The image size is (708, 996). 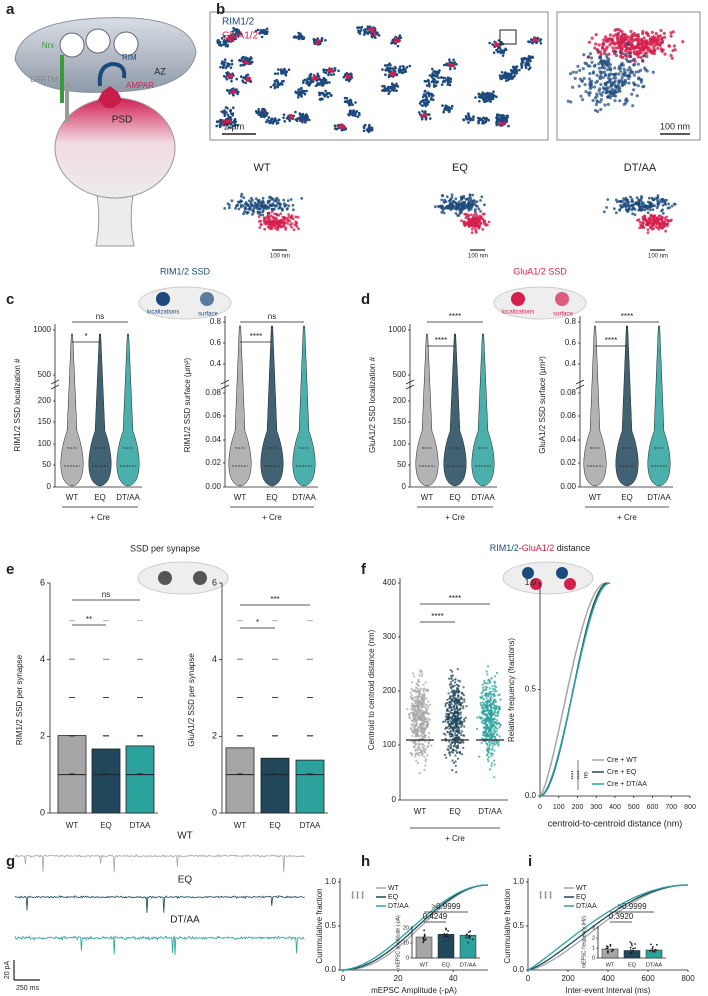 What do you see at coordinates (653, 807) in the screenshot?
I see `x-tick-label: 600` at bounding box center [653, 807].